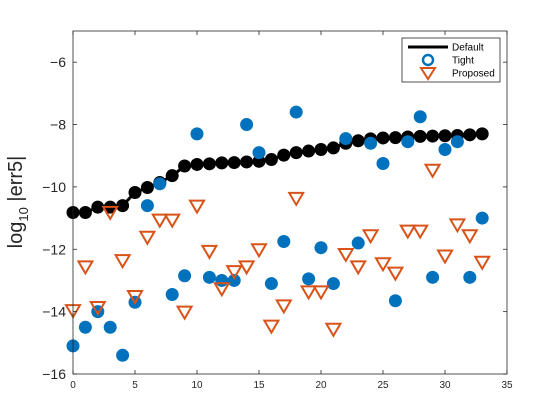 The width and height of the screenshot is (560, 420). Describe the element at coordinates (54, 187) in the screenshot. I see `y-tick-label: −10` at that location.